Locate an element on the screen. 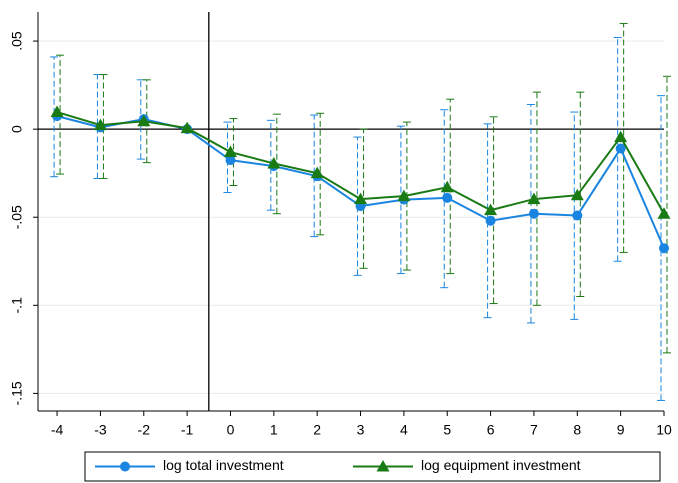 This screenshot has width=678, height=483. x-tick-label: 6 is located at coordinates (491, 430).